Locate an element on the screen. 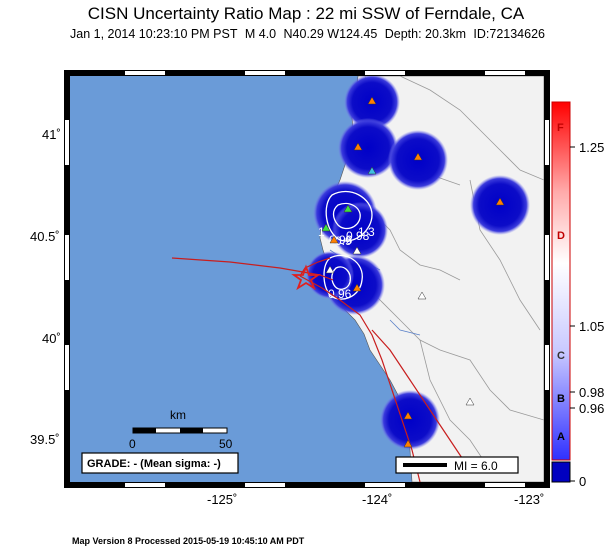  event-magnitude: M 4.0 is located at coordinates (260, 34).